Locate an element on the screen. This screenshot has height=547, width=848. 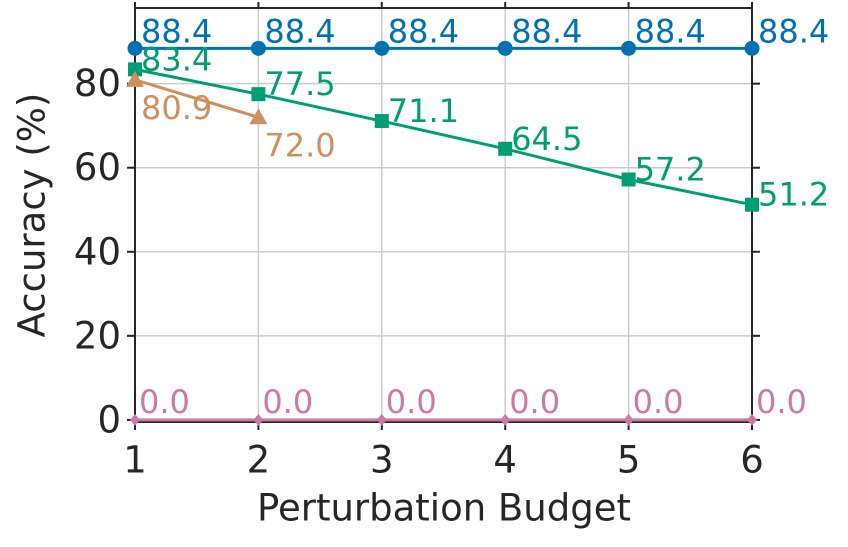
y-tick-label: 20 is located at coordinates (97, 335).